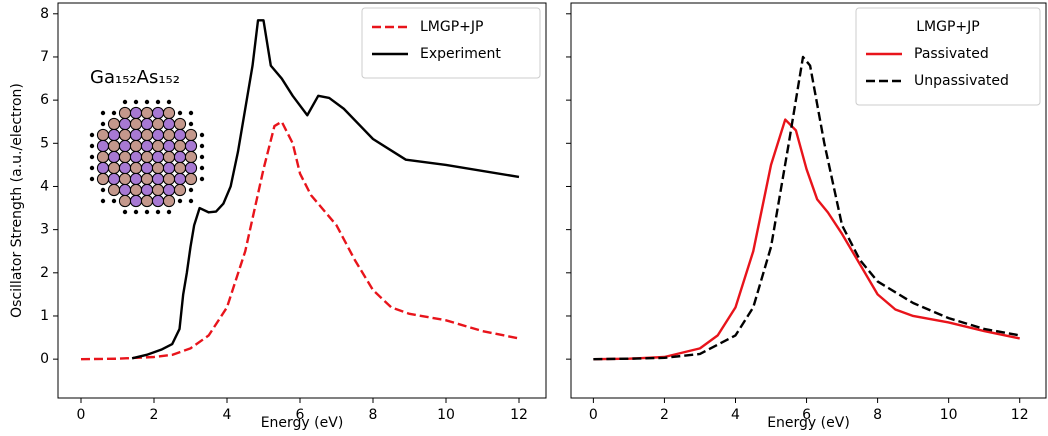 The height and width of the screenshot is (436, 1048). What do you see at coordinates (951, 54) in the screenshot?
I see `legend-label: Passivated` at bounding box center [951, 54].